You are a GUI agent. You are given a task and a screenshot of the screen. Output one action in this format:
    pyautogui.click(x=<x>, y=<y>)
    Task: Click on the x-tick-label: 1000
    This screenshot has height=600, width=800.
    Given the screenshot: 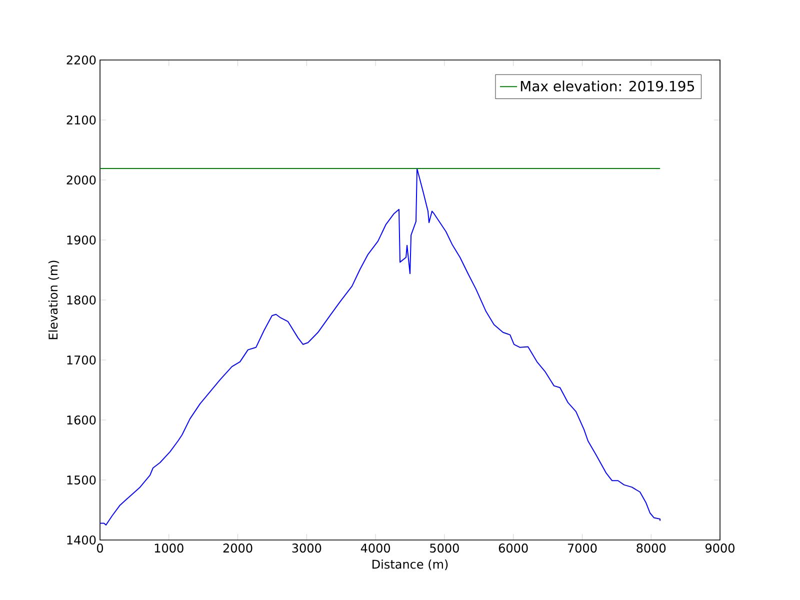 What is the action you would take?
    pyautogui.click(x=169, y=548)
    